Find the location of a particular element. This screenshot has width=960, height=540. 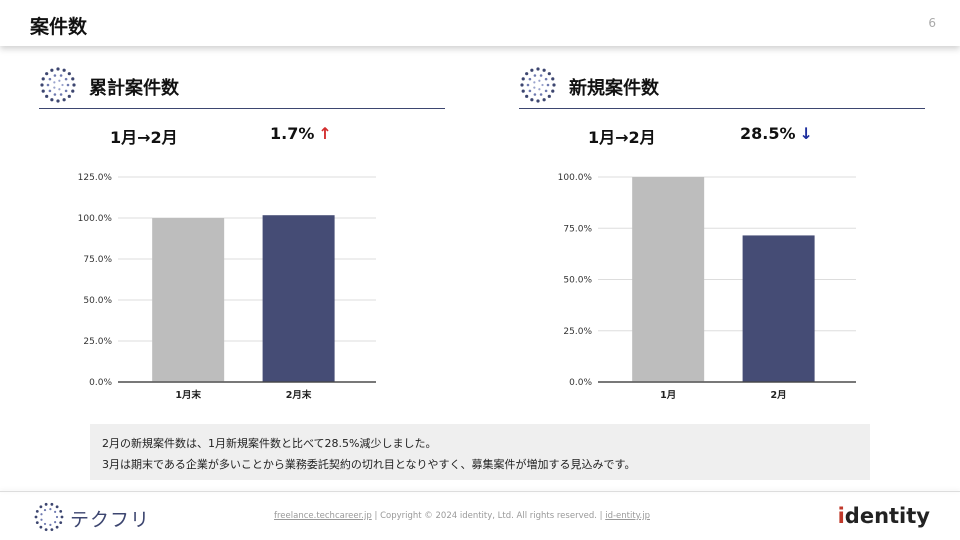

bar-chart: 0.0% 25.0% 50.0% 75.0% 100.0% 125.0% 1月末 2月末 is located at coordinates (227, 287).